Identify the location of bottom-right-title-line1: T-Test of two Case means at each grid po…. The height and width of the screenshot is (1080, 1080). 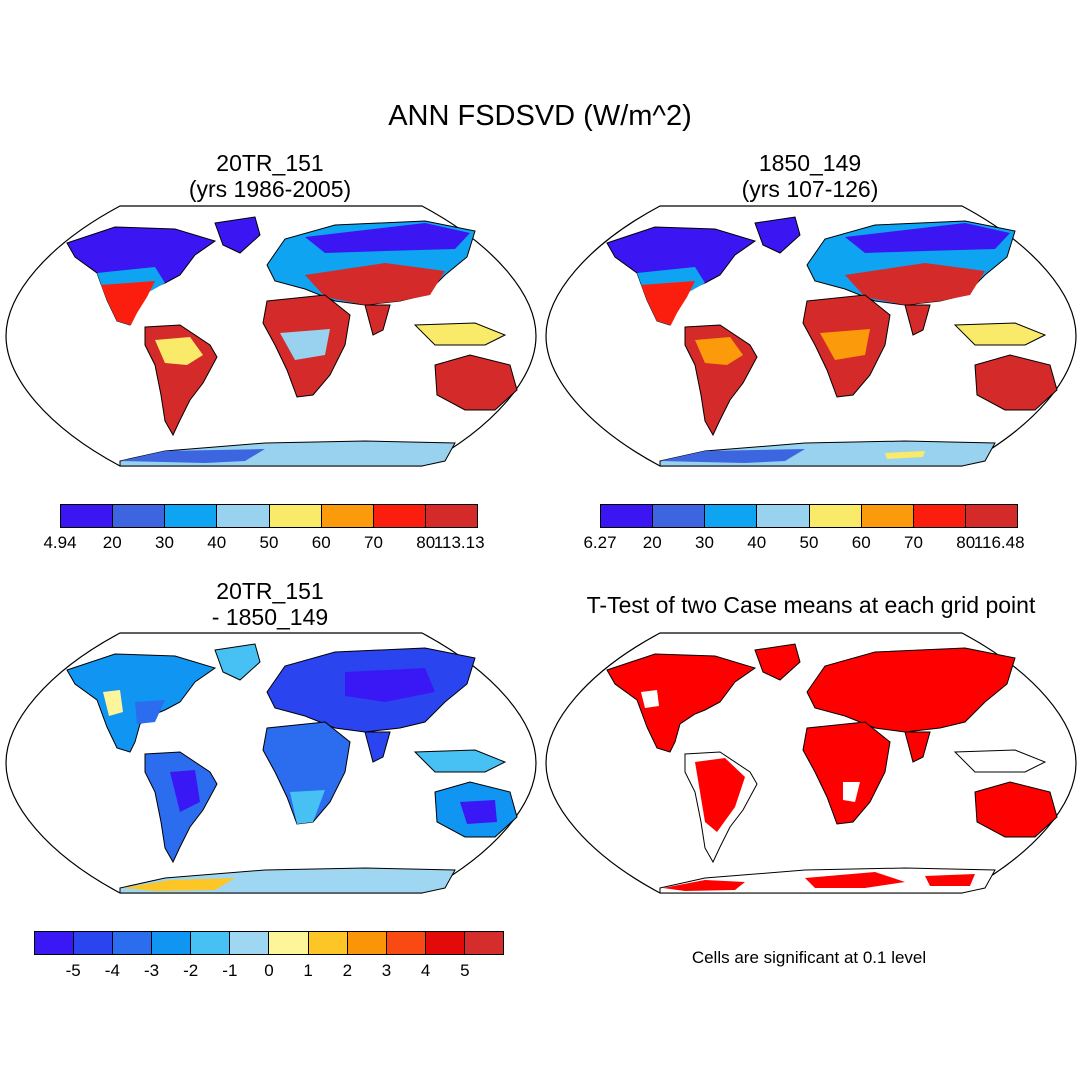
(811, 605).